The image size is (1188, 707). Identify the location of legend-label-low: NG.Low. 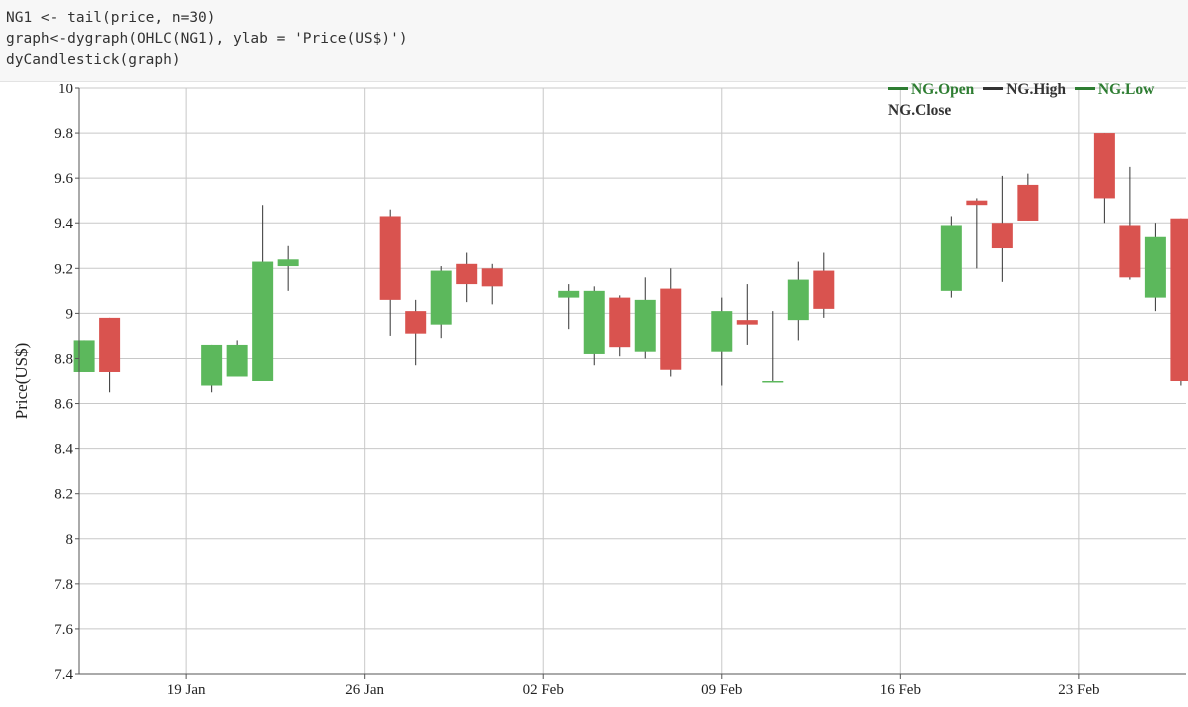
(1126, 89).